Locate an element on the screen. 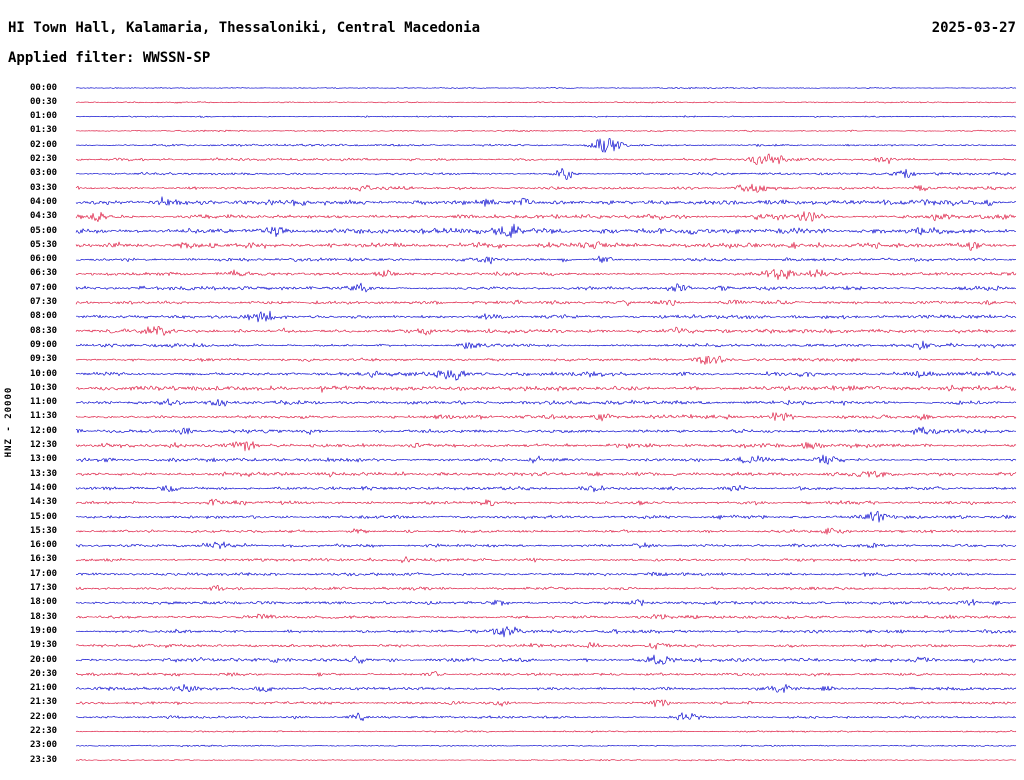  y-axis-label: HNZ - 20000 is located at coordinates (9, 422).